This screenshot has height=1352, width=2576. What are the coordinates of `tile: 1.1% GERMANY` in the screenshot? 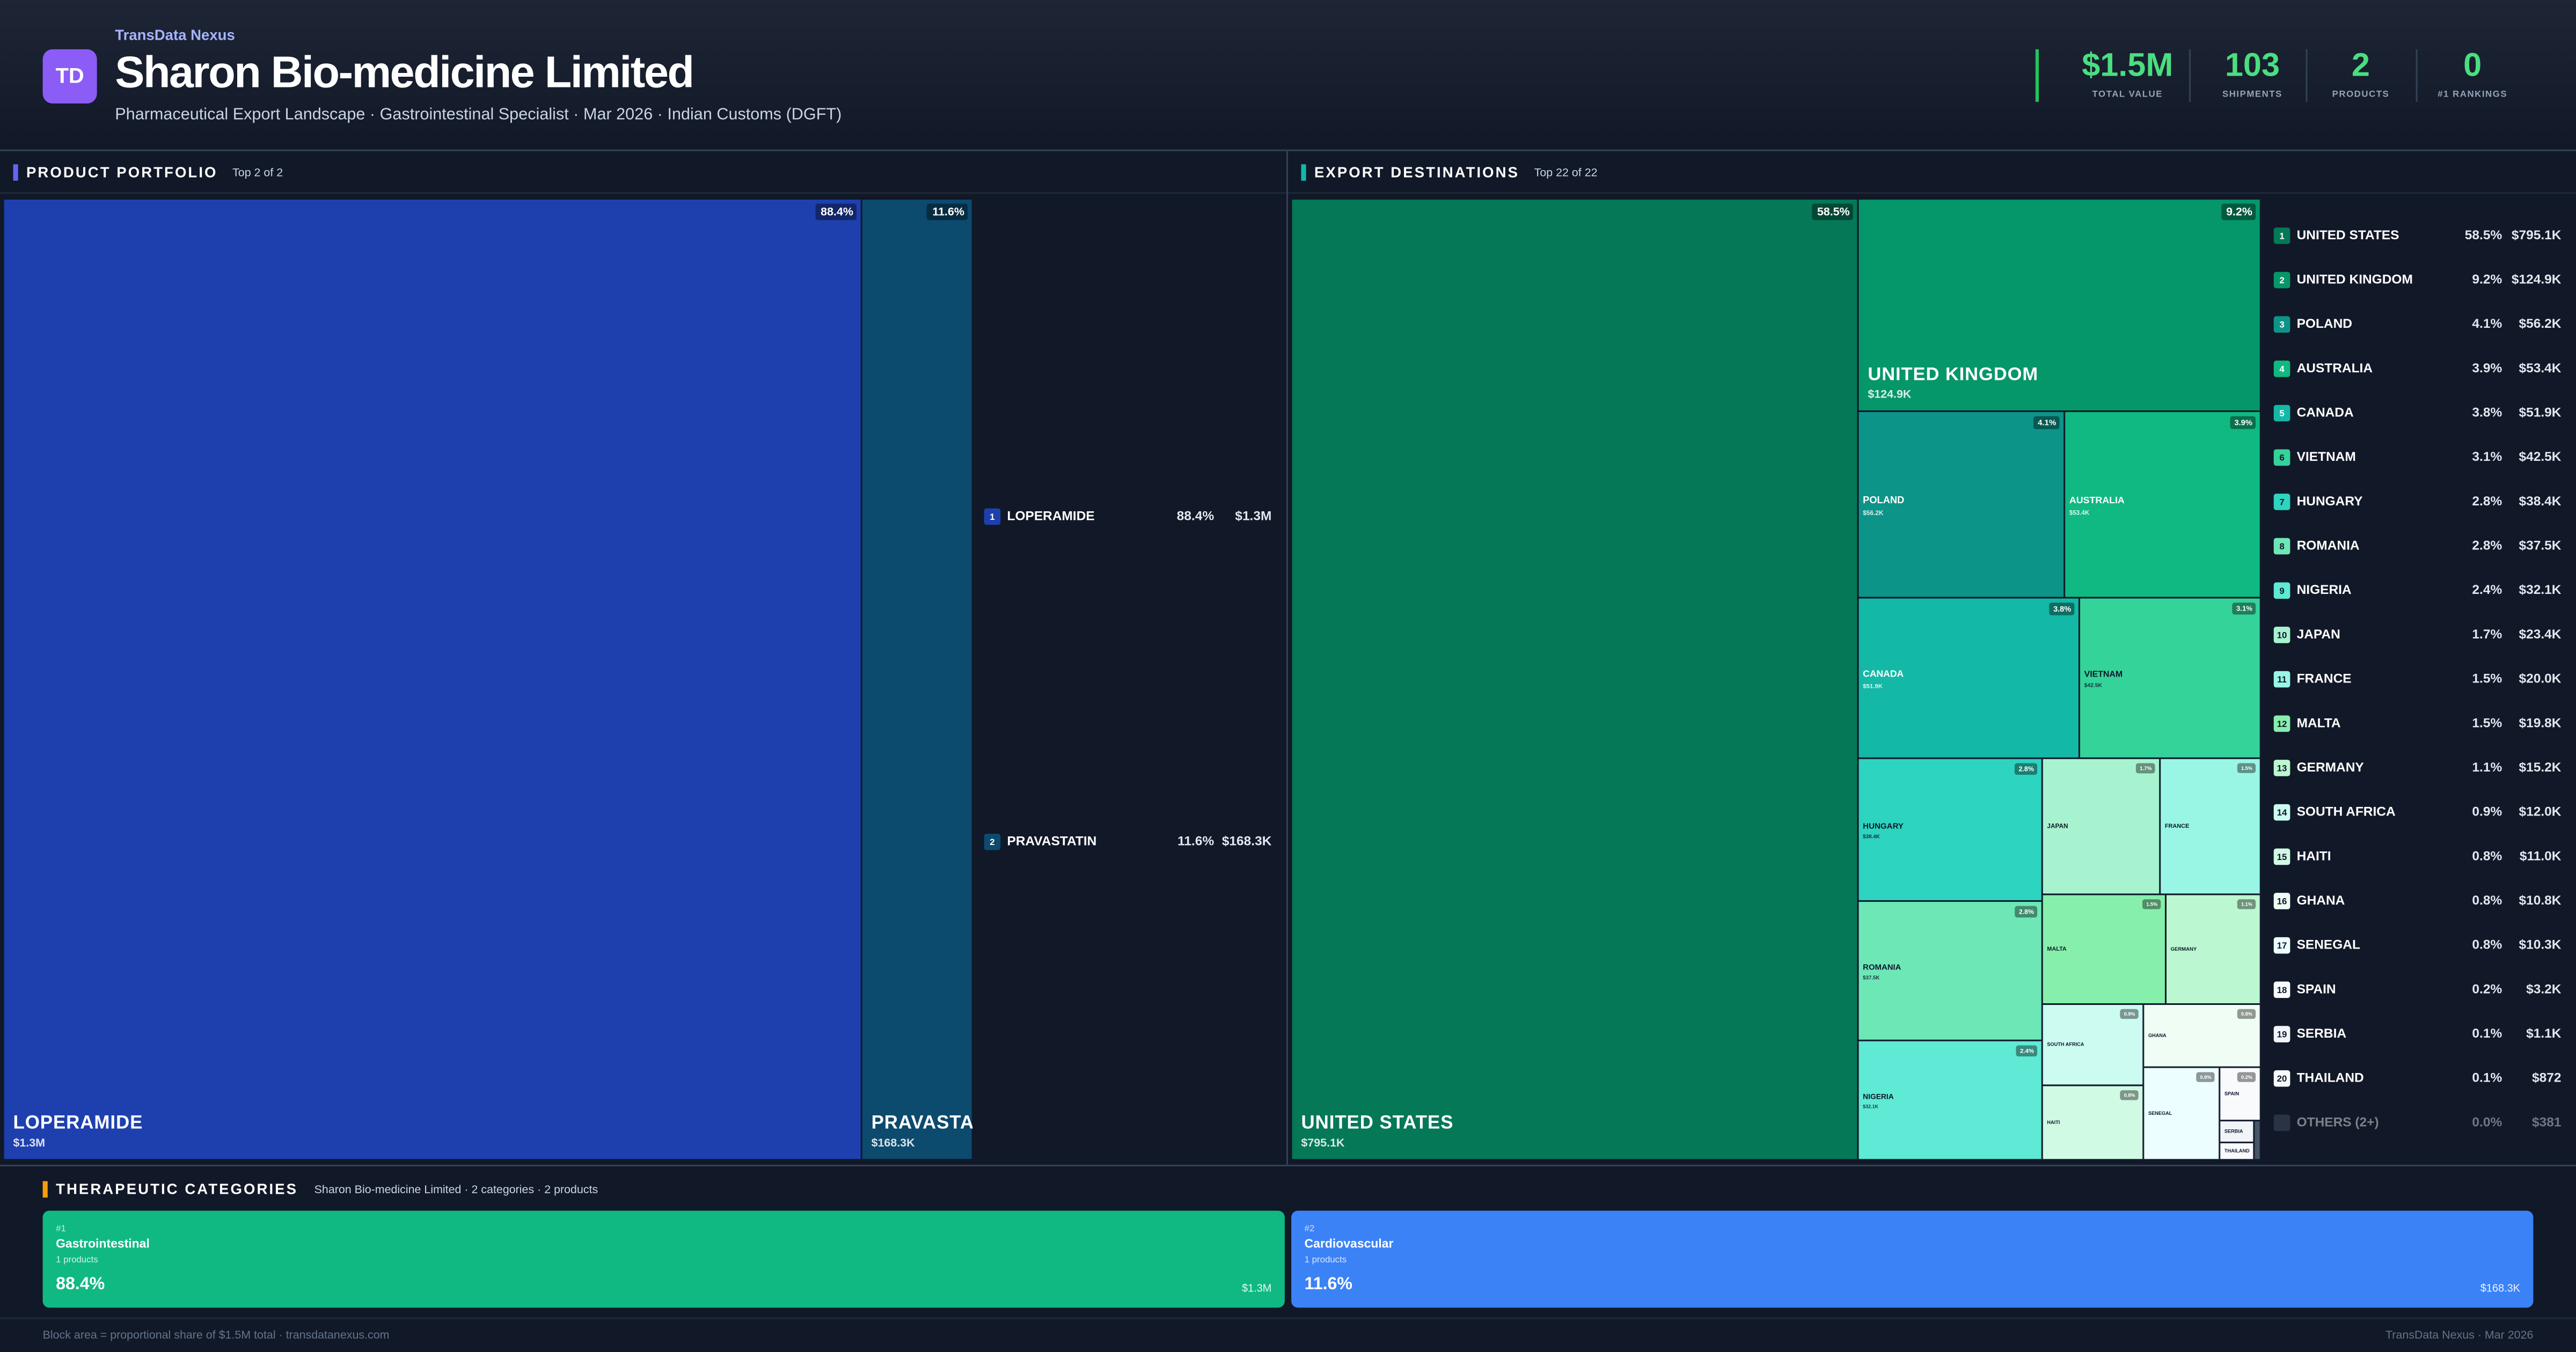 It's located at (2213, 949).